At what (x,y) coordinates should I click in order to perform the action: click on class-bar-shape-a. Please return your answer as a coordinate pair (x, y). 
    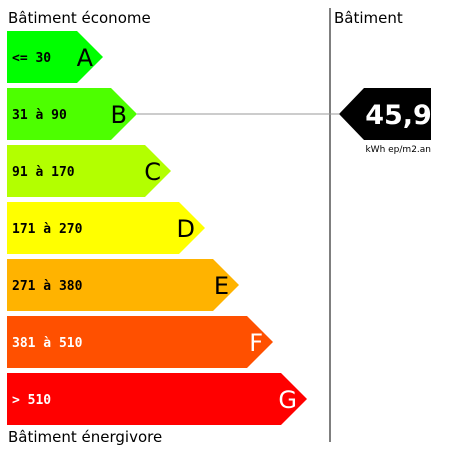
    Looking at the image, I should click on (55, 57).